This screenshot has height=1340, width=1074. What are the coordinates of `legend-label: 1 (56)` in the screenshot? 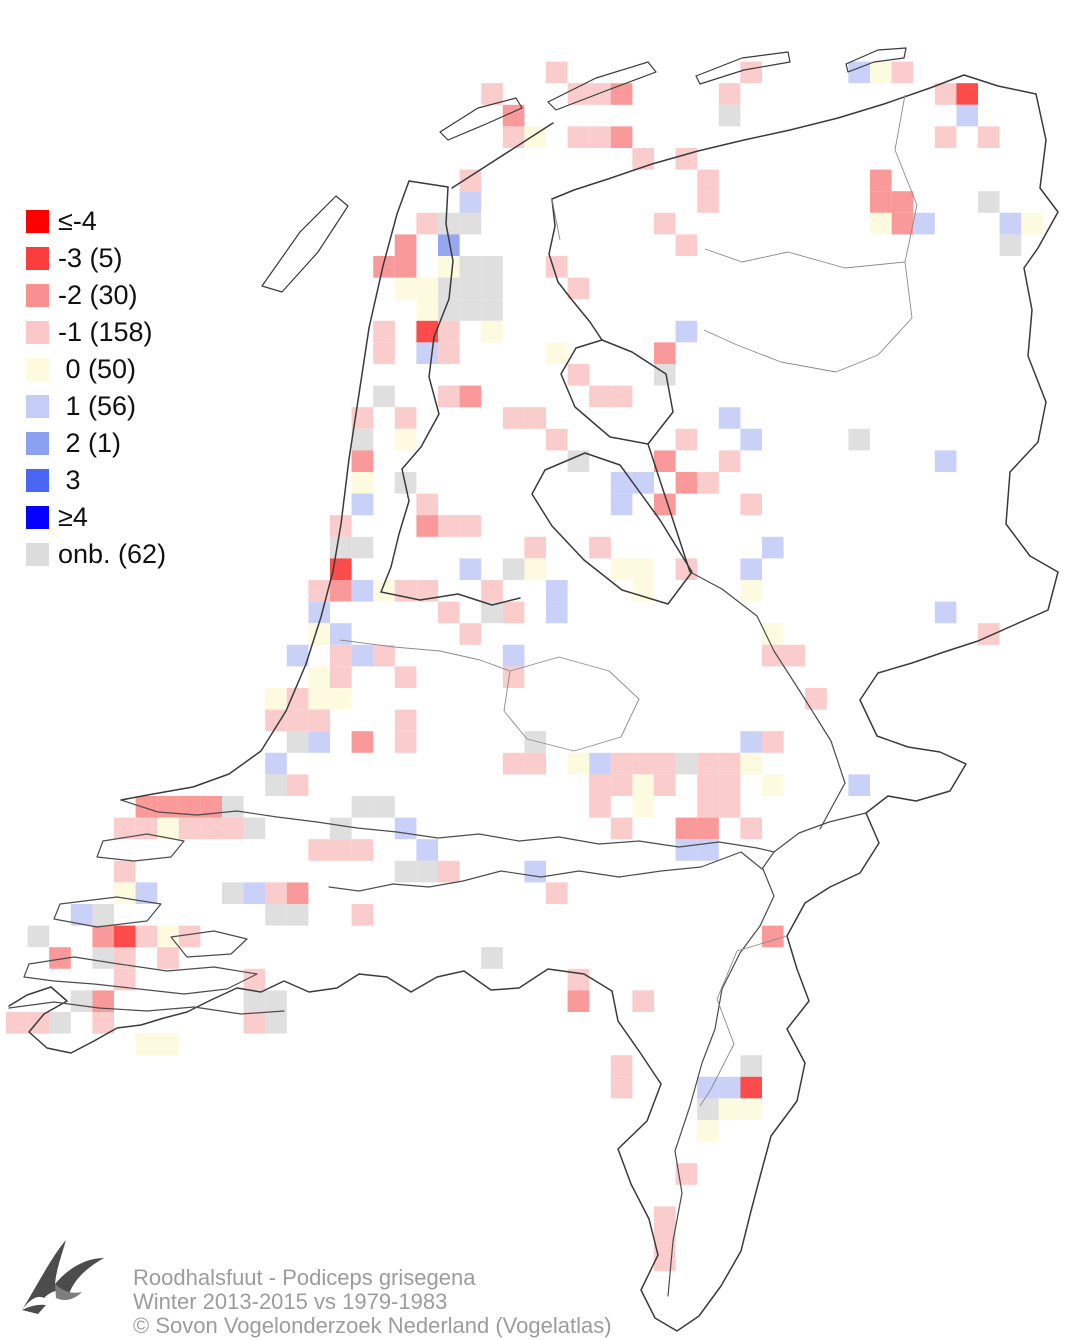 It's located at (97, 406).